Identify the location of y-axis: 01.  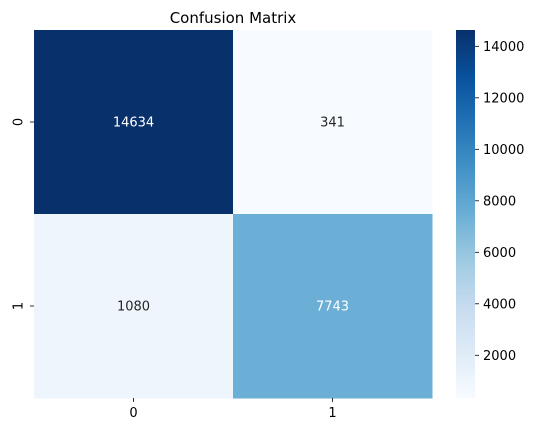
(23, 214).